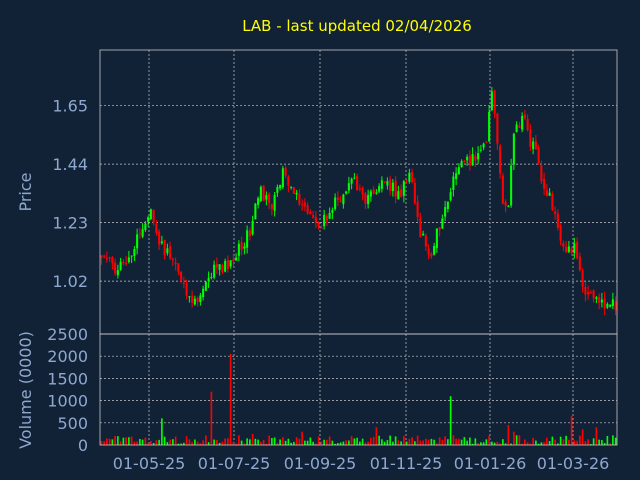 Image resolution: width=640 pixels, height=480 pixels. I want to click on x-tick-label: 01-07-25, so click(234, 463).